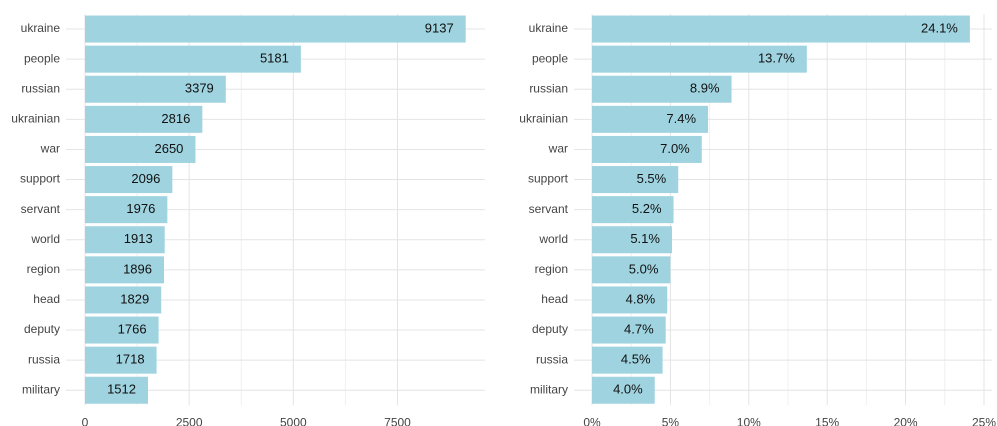 Image resolution: width=997 pixels, height=426 pixels. I want to click on data-label: 13.7%, so click(776, 58).